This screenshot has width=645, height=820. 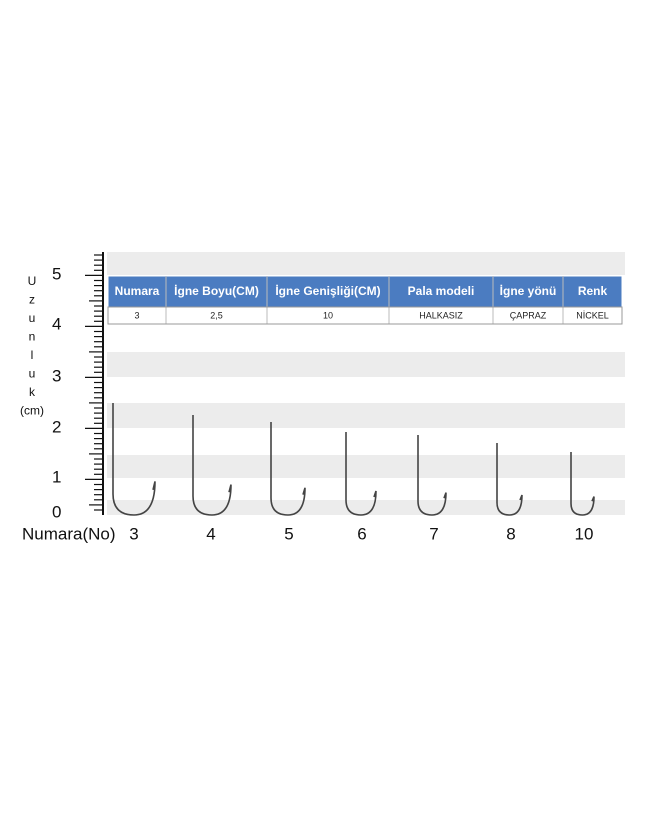 I want to click on hook-number: 3, so click(x=133, y=533).